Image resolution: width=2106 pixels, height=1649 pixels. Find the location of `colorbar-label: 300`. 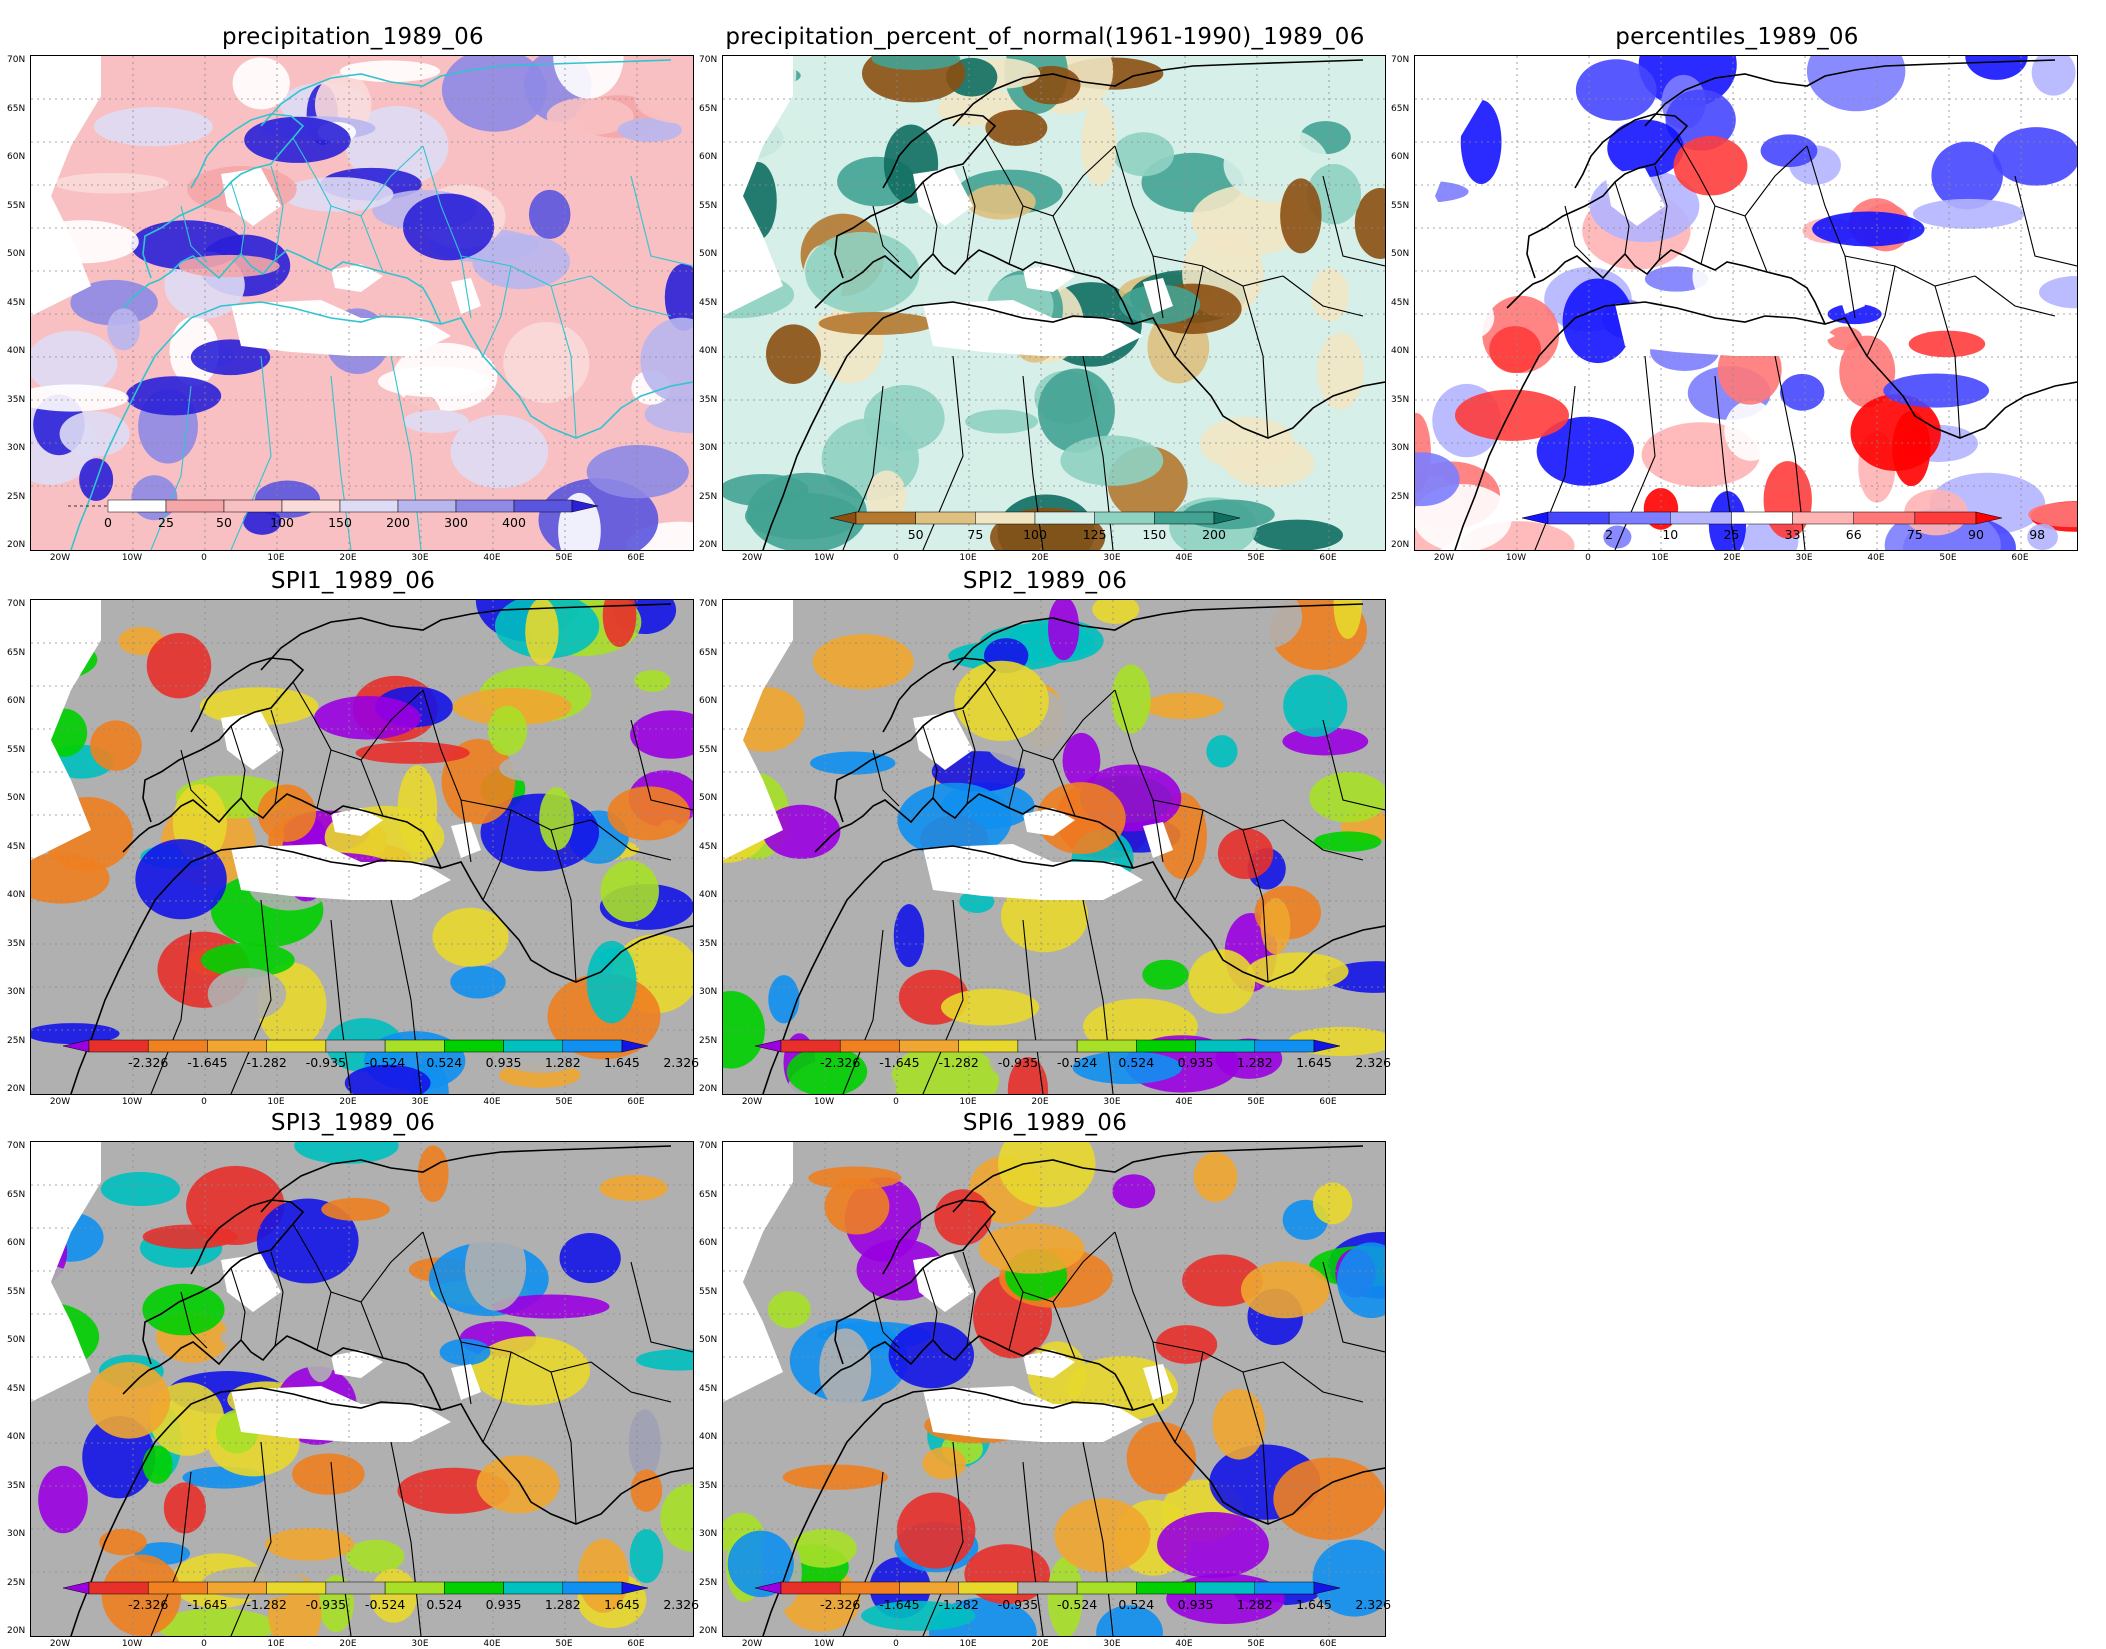

colorbar-label: 300 is located at coordinates (456, 522).